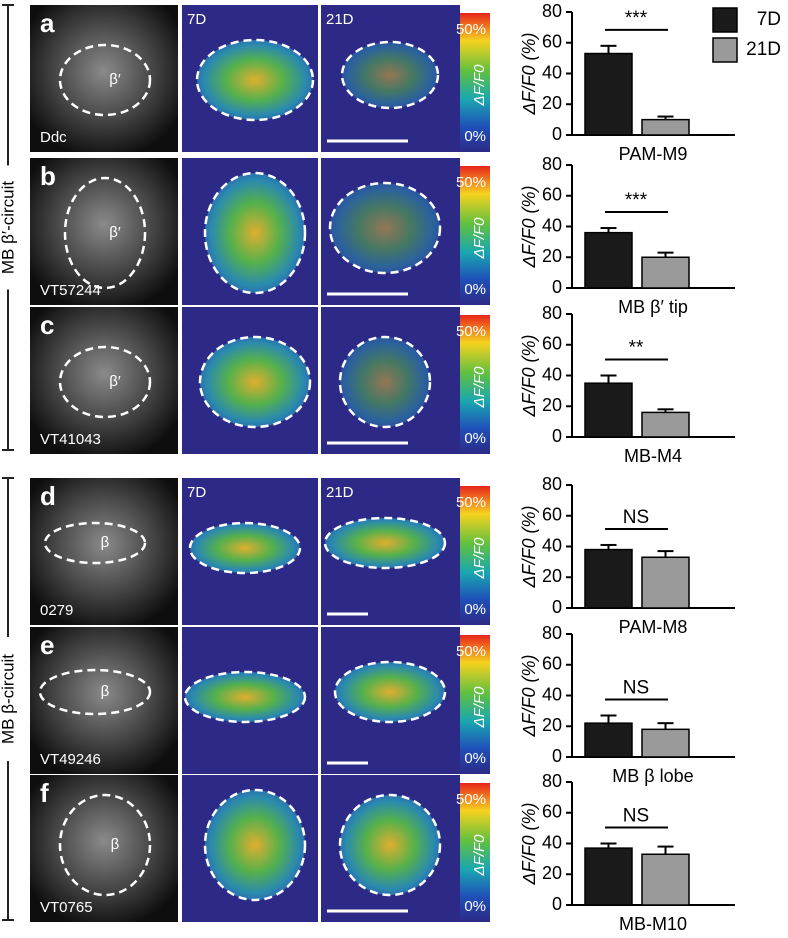 The height and width of the screenshot is (938, 788). I want to click on panel-letter: a, so click(47, 23).